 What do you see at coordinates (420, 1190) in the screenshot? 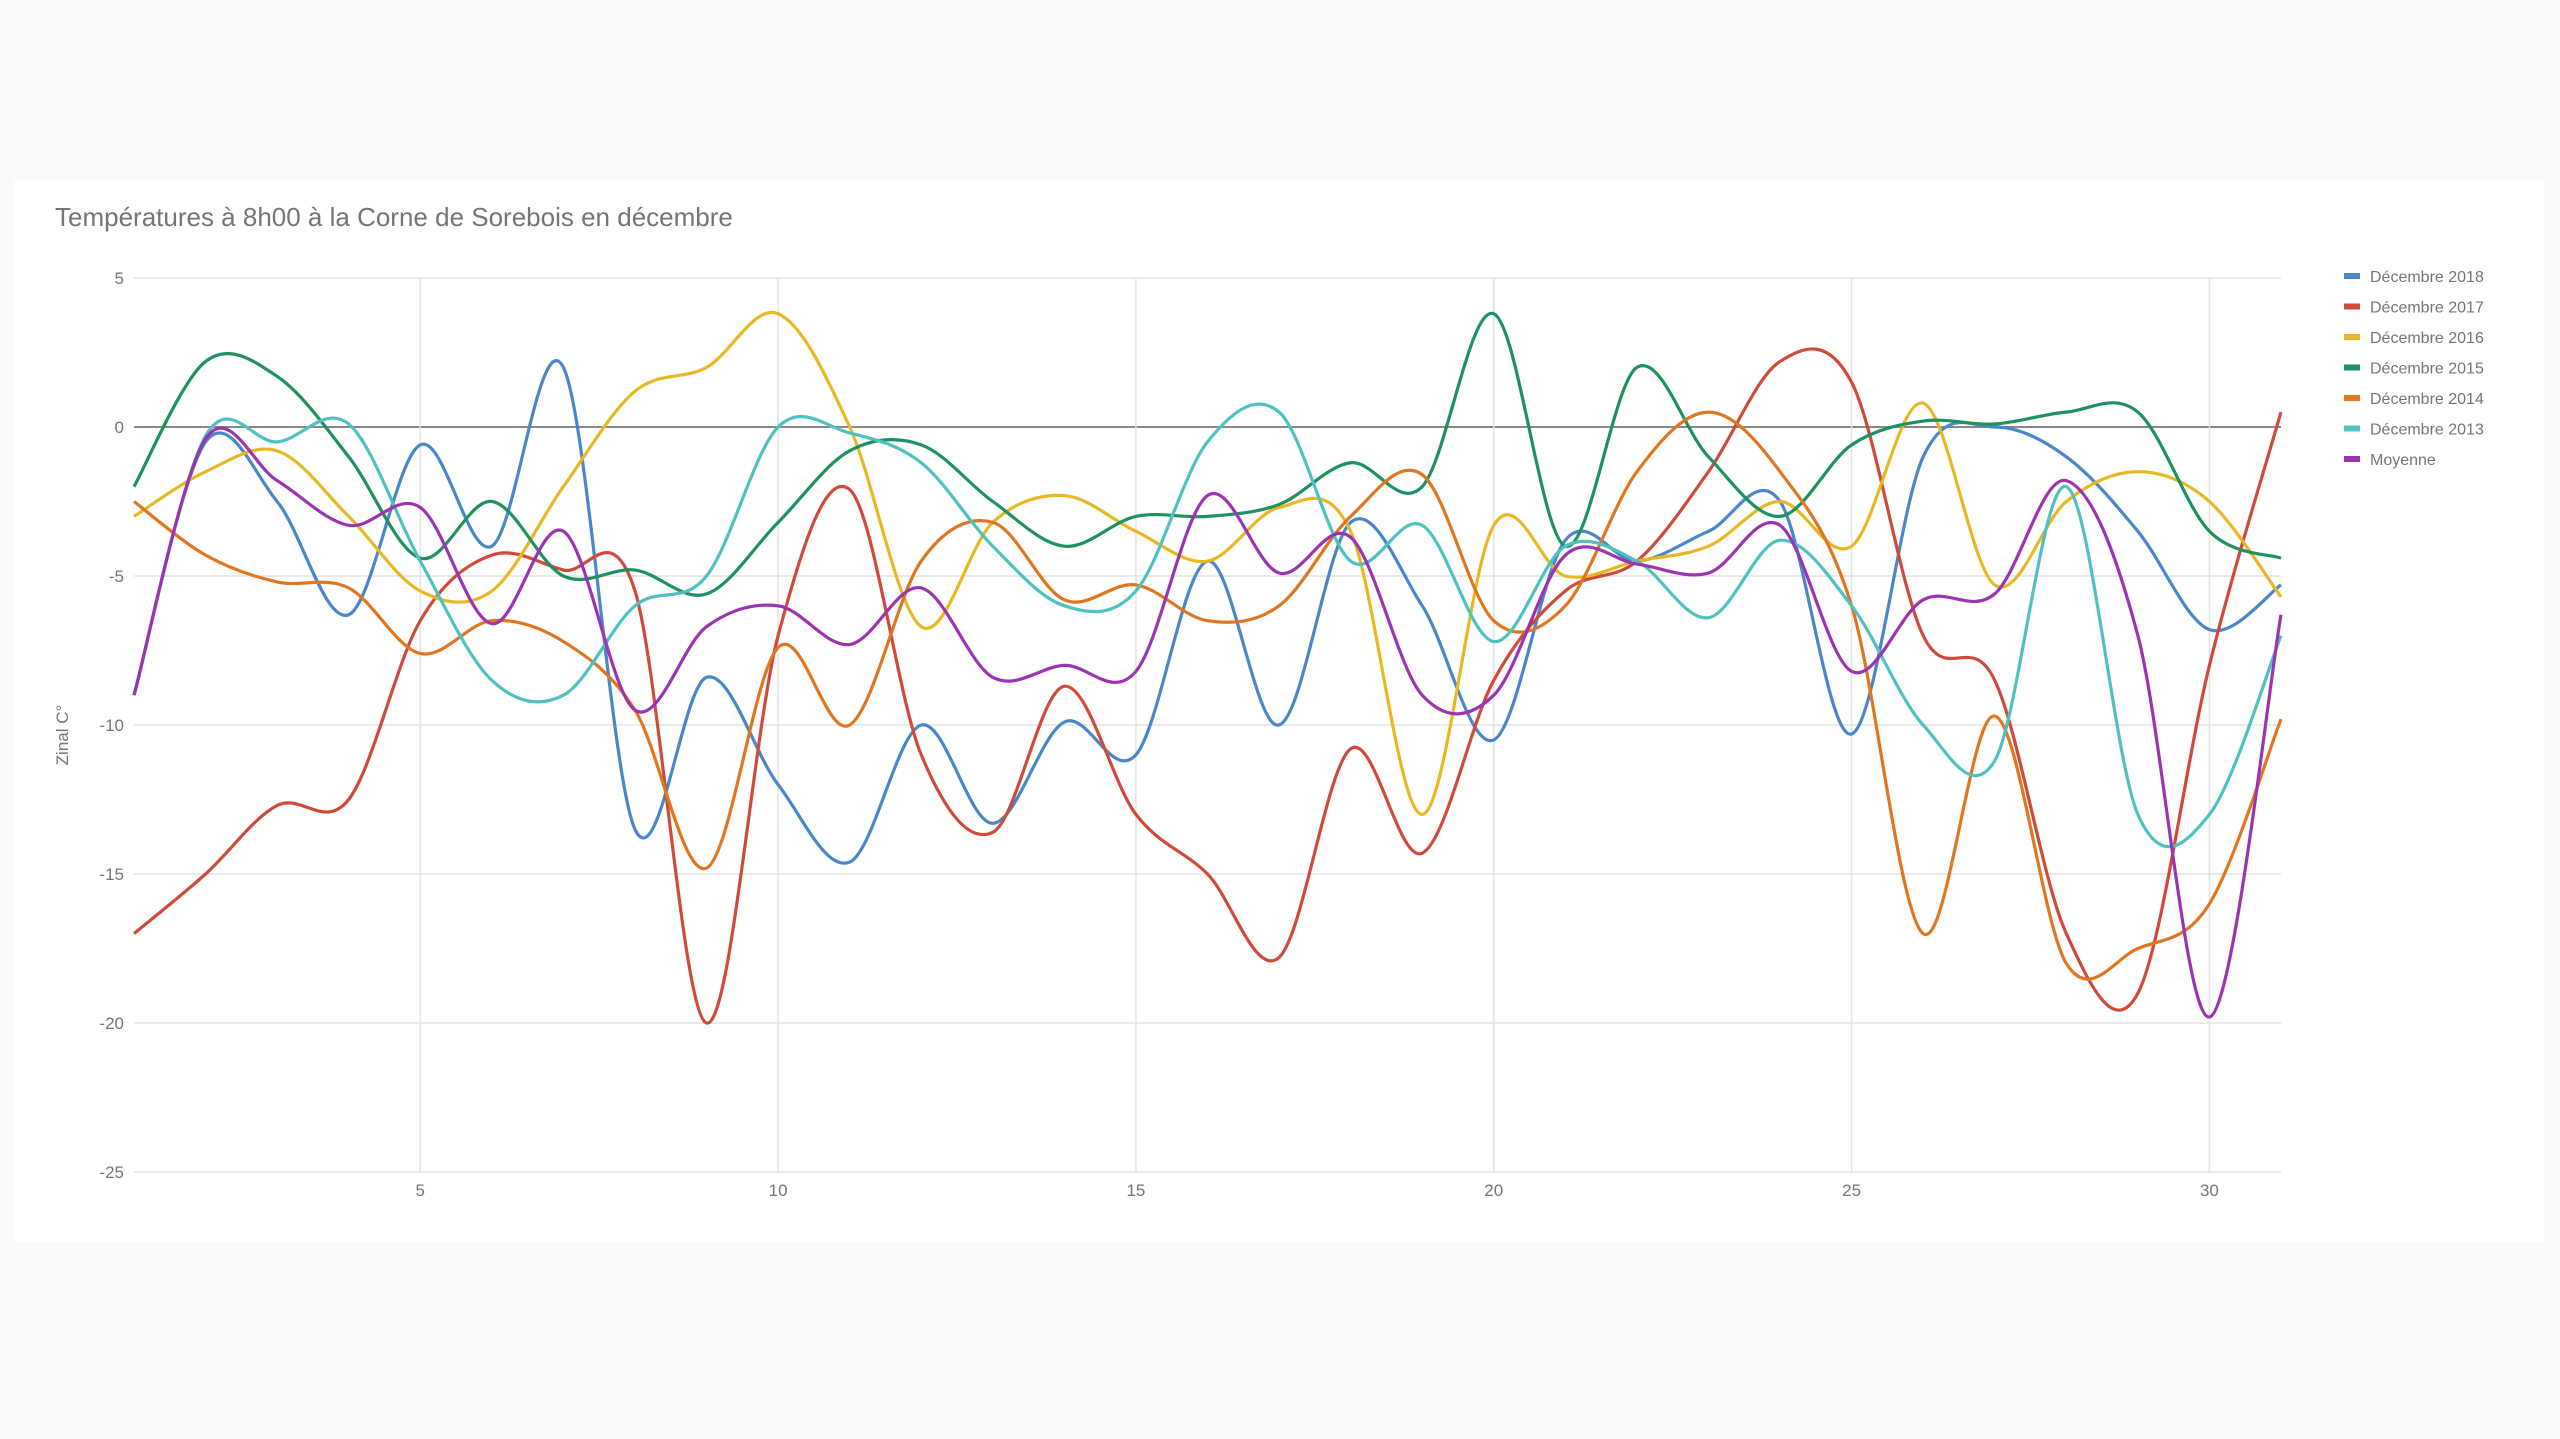
I see `x-tick-label: 5` at bounding box center [420, 1190].